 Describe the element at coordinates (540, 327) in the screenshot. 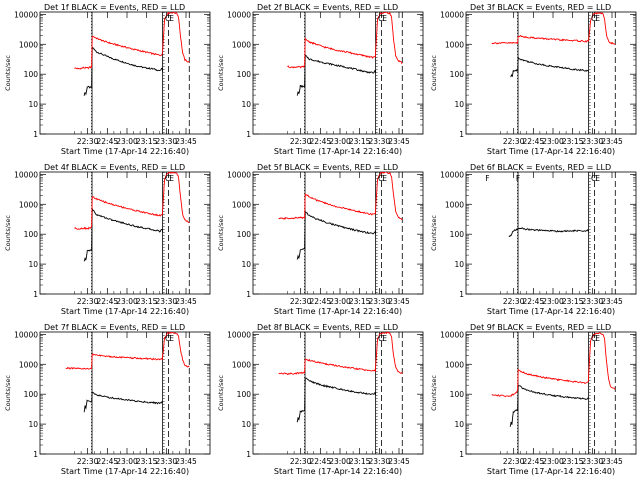

I see `panel-title: Det 9f BLACK = Events, RED = LLD` at that location.